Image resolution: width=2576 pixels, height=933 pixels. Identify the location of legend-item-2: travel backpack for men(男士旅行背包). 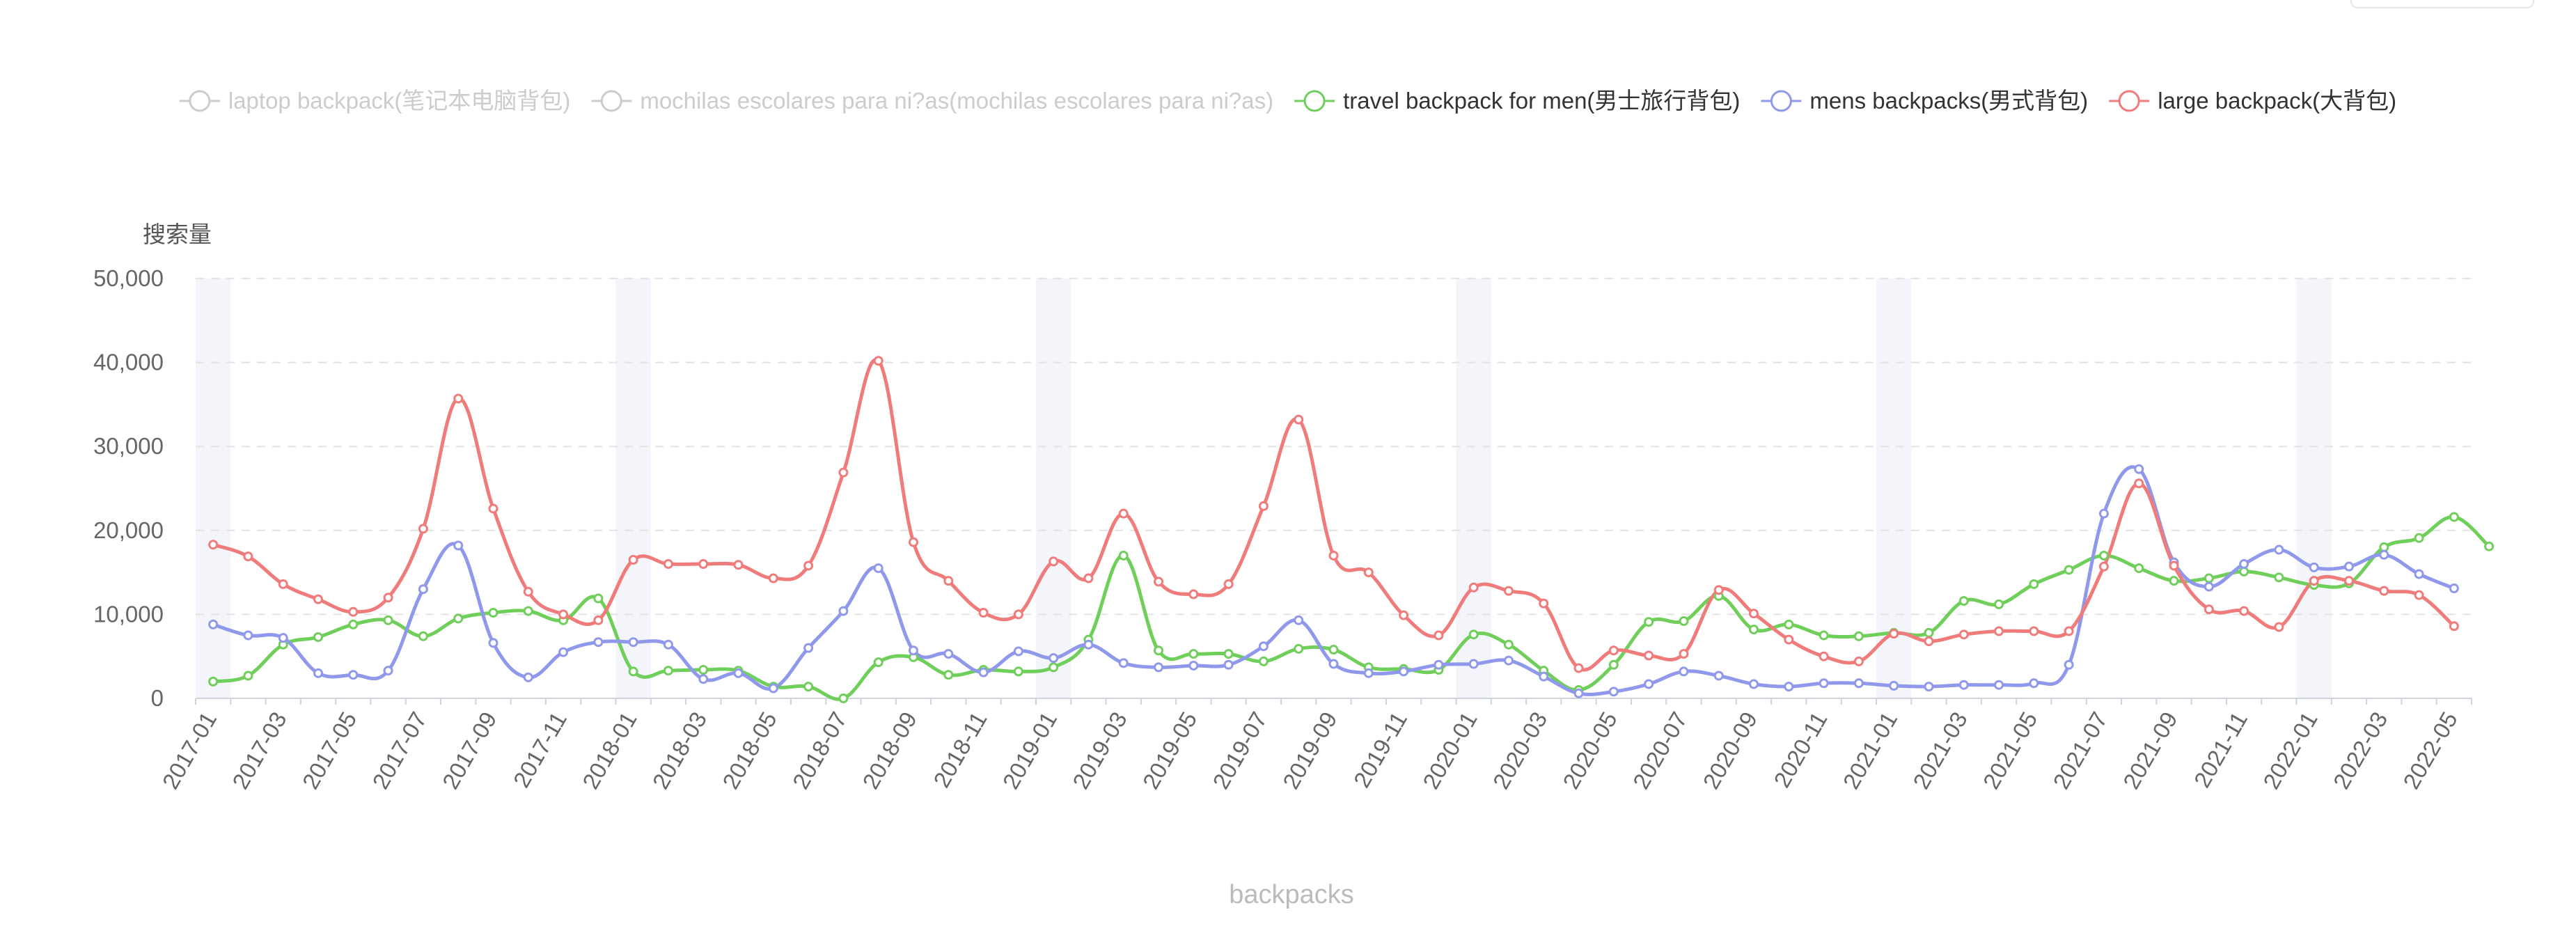
(1517, 100).